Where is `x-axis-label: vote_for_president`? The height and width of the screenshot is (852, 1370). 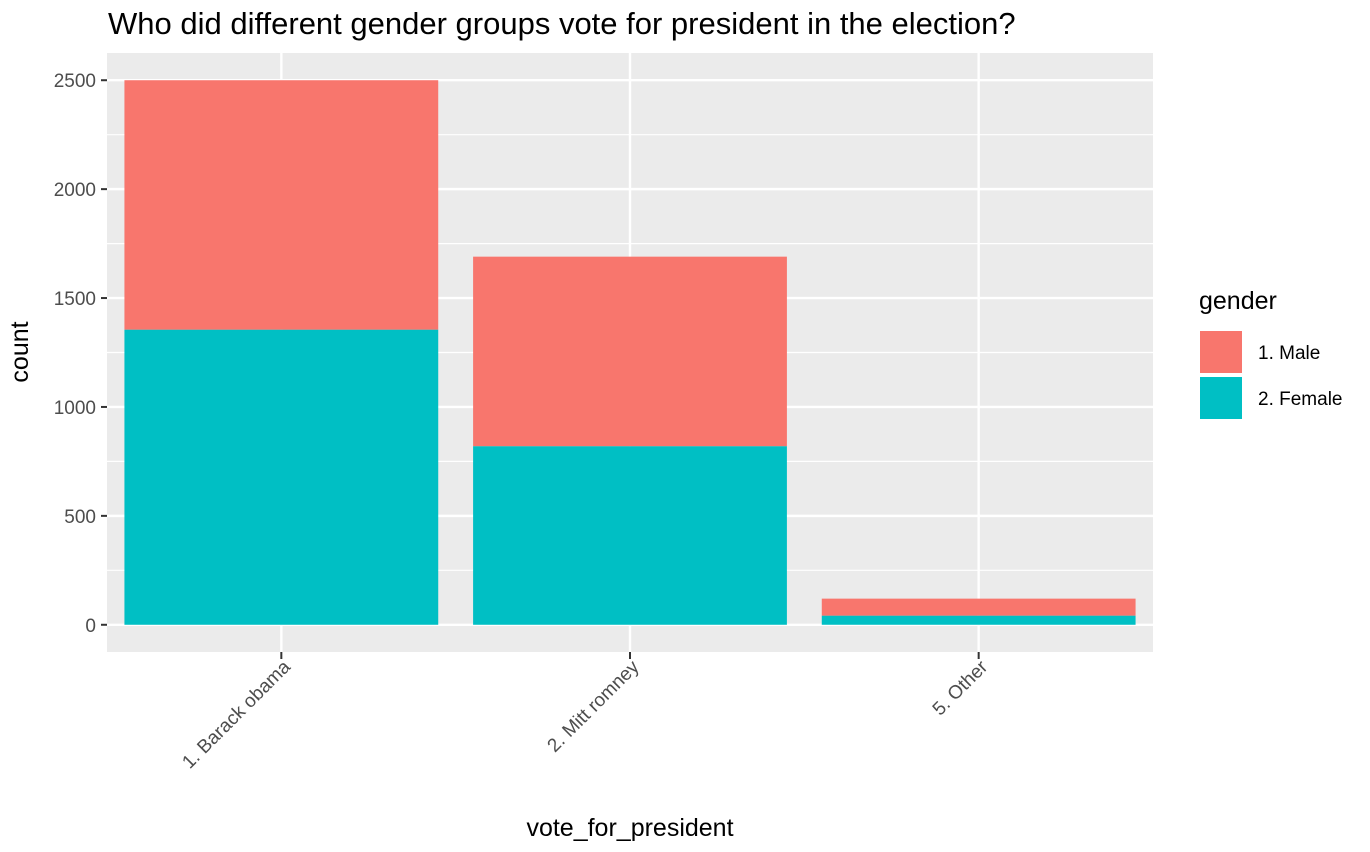 x-axis-label: vote_for_president is located at coordinates (629, 828).